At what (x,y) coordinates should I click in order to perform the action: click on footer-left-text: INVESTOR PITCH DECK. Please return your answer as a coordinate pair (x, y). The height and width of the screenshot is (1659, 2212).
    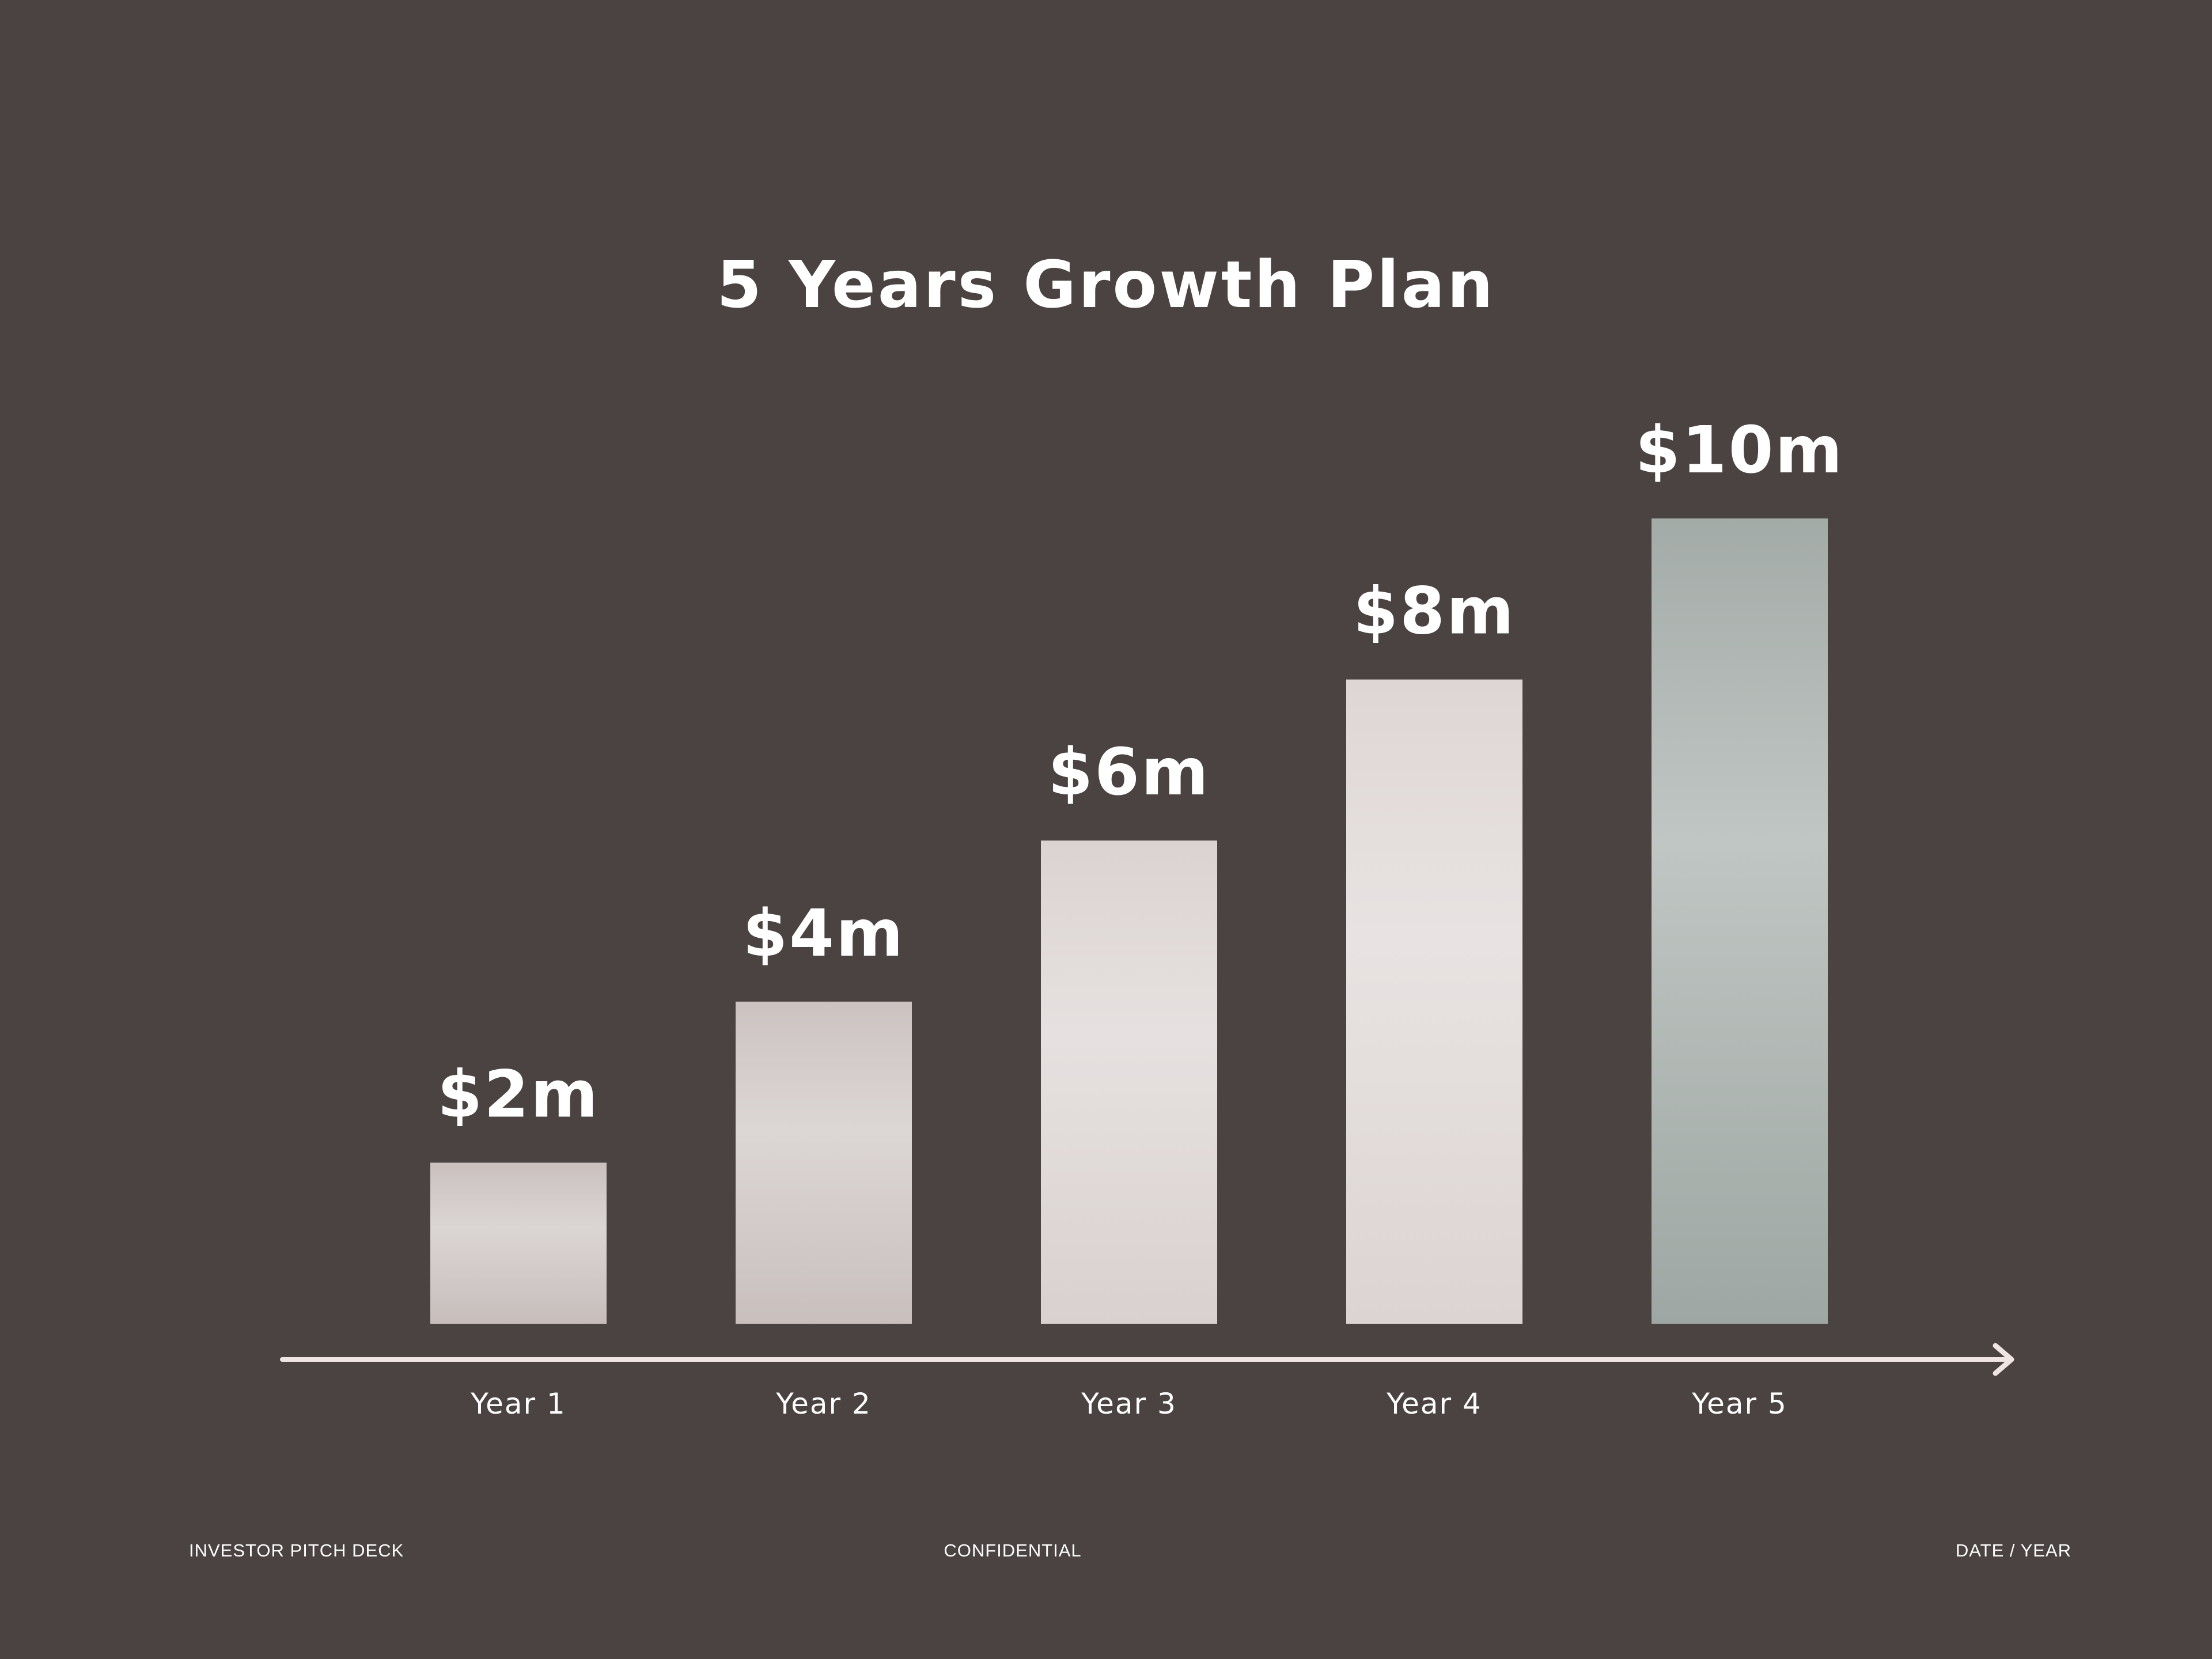
    Looking at the image, I should click on (296, 1550).